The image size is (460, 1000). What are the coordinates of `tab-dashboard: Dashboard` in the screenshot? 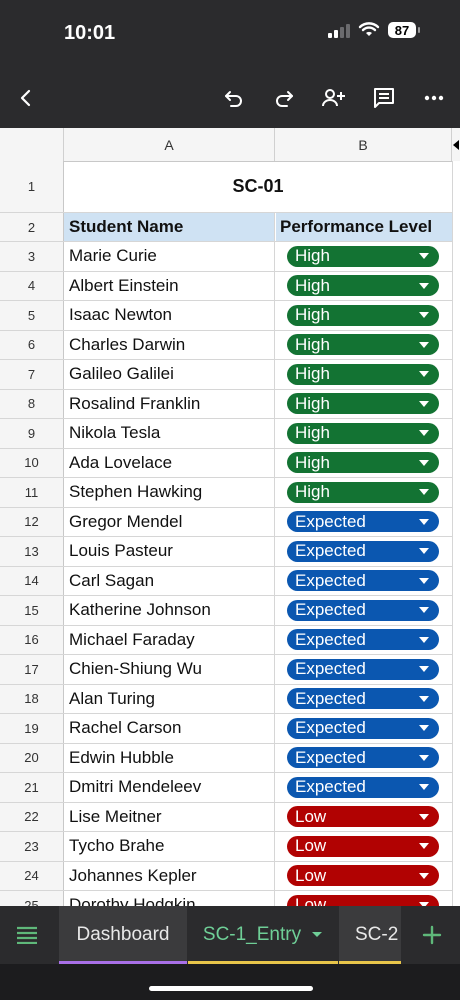 It's located at (123, 935).